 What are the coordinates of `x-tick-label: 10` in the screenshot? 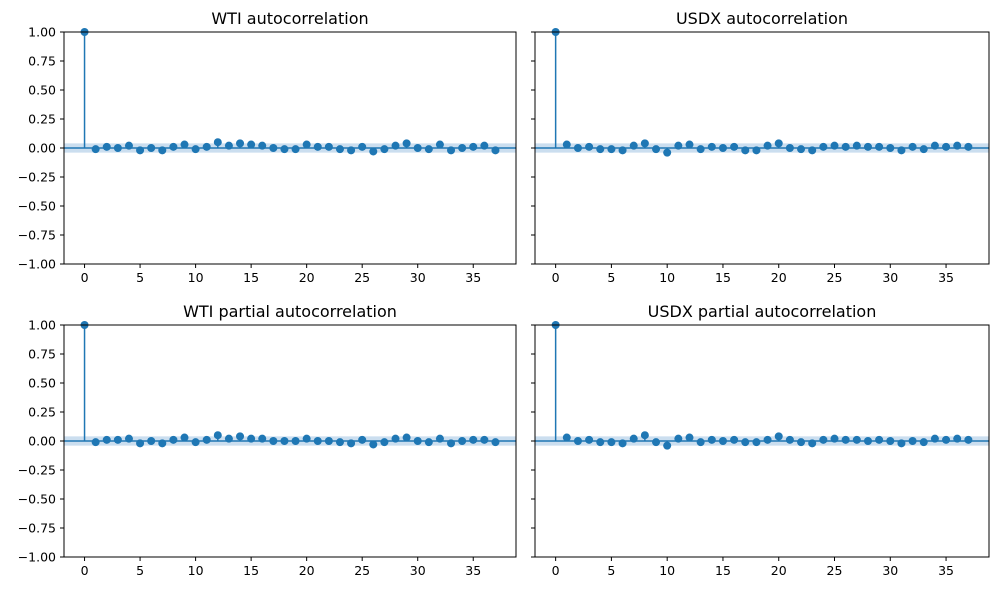 It's located at (196, 570).